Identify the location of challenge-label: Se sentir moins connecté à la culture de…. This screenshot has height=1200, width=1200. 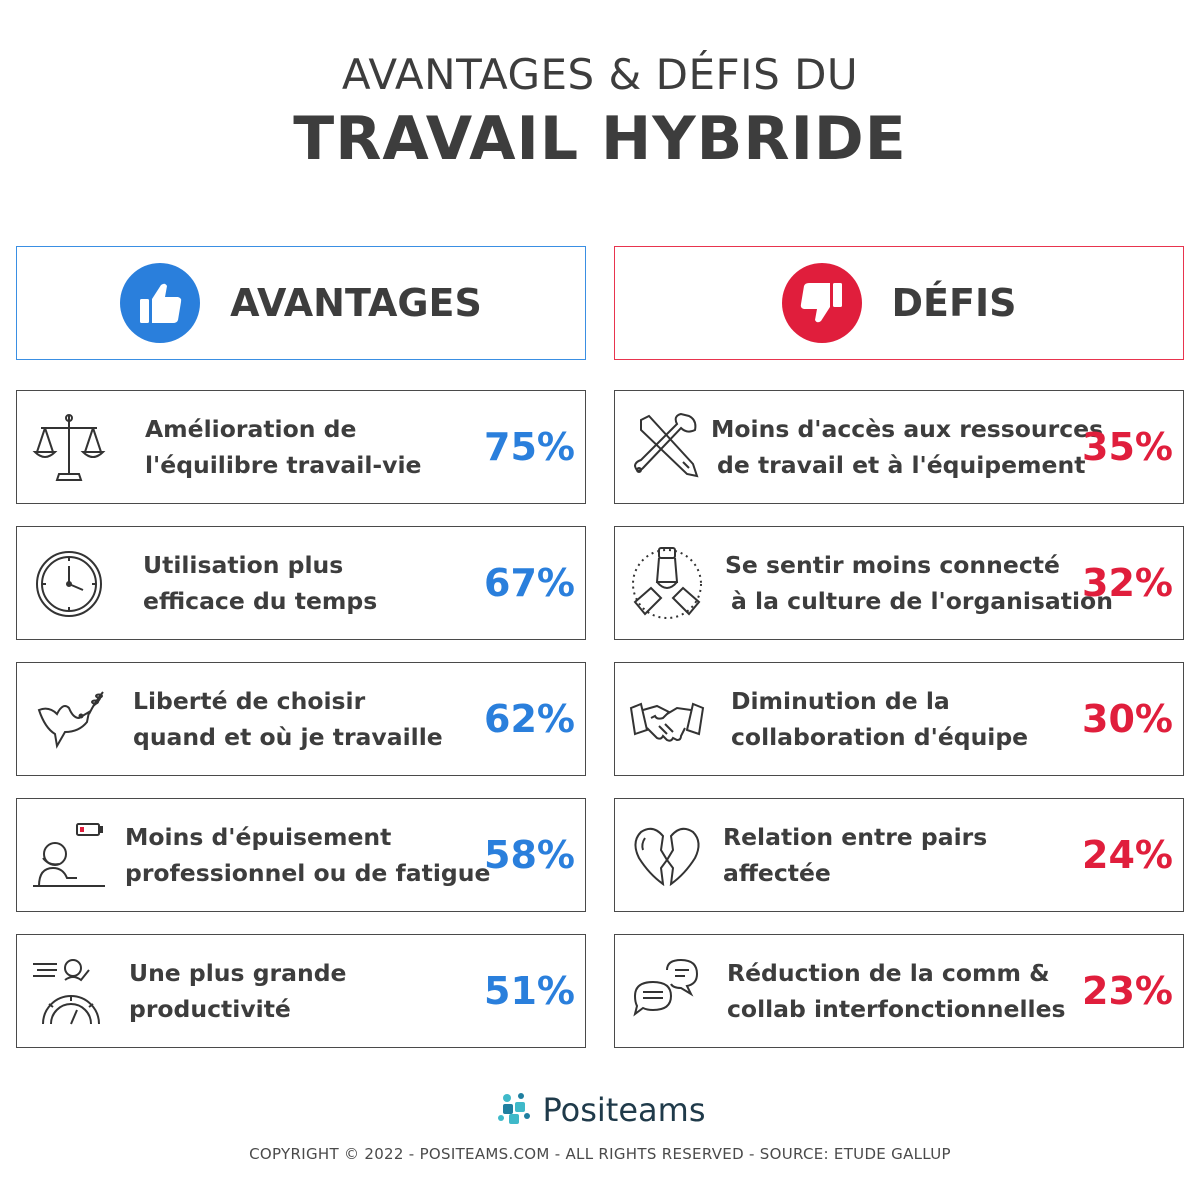
(919, 583).